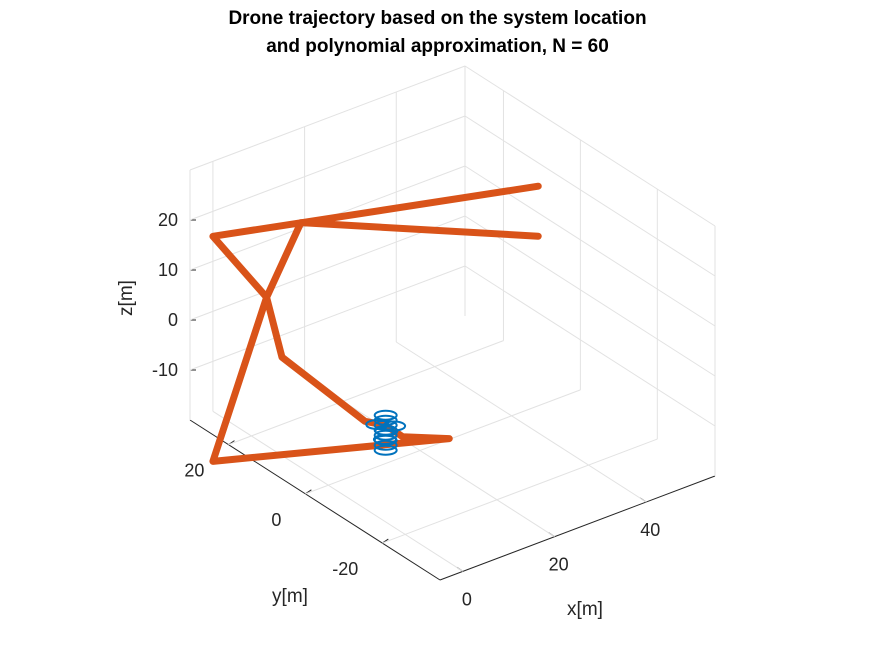 This screenshot has width=875, height=656. What do you see at coordinates (437, 46) in the screenshot?
I see `chart-title-line-2: and polynomial approximation, N = 60` at bounding box center [437, 46].